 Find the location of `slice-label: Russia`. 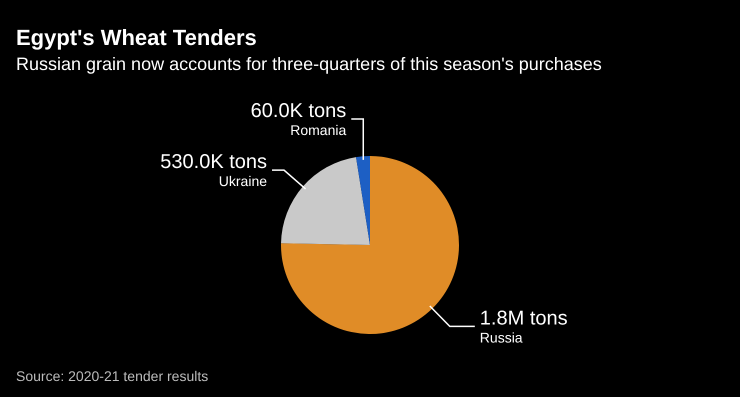

slice-label: Russia is located at coordinates (501, 337).